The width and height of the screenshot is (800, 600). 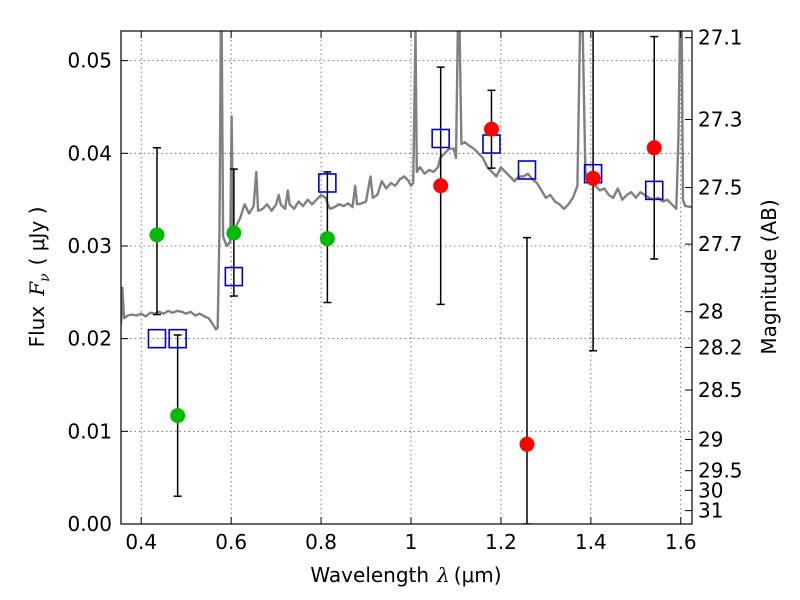 I want to click on y-axis-label-text: Flux, so click(x=37, y=327).